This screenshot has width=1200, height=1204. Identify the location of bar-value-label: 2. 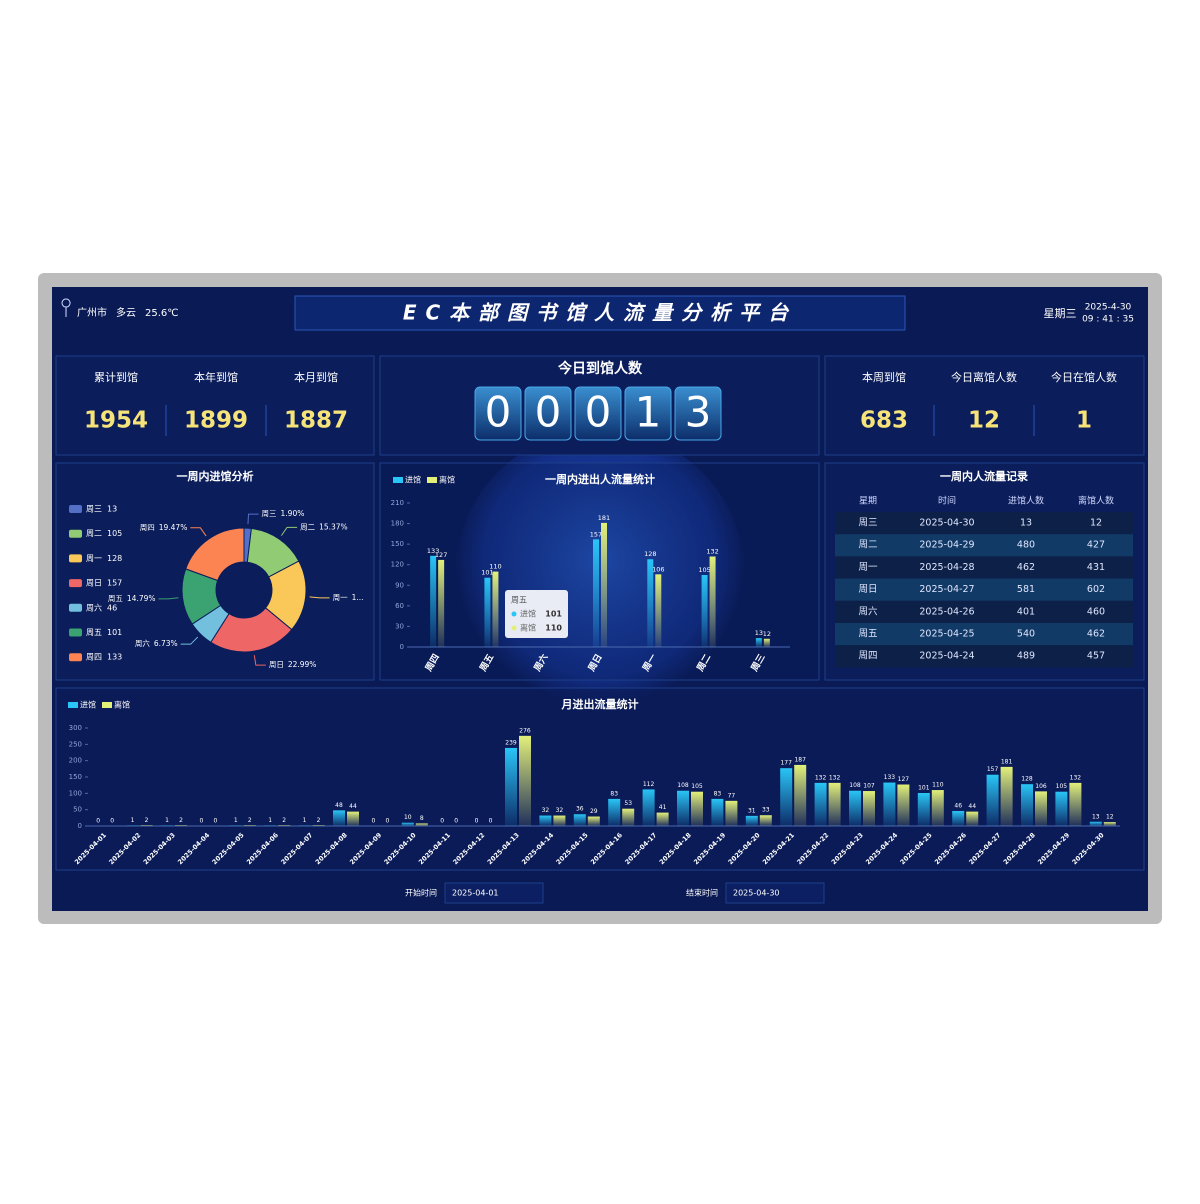
(181, 820).